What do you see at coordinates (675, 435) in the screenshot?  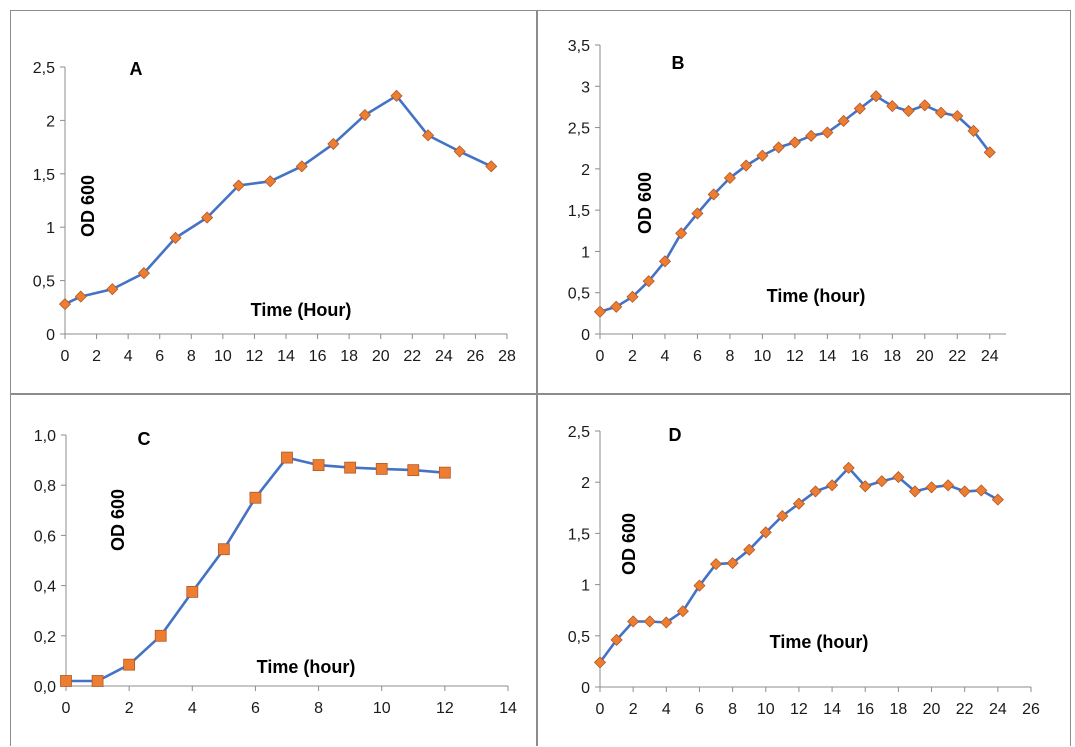 I see `chart-title: D` at bounding box center [675, 435].